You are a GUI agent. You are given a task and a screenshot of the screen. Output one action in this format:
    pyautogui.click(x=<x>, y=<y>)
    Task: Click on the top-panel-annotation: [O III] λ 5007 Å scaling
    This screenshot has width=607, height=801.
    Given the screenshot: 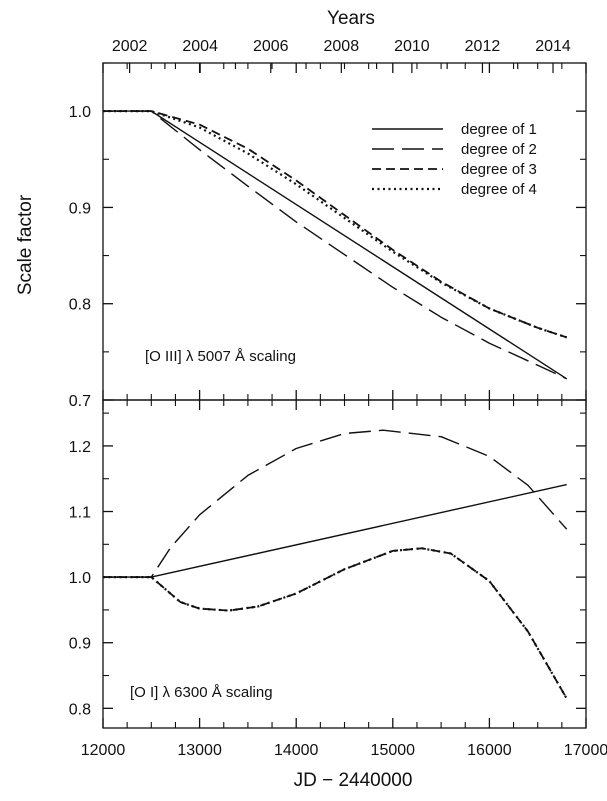 What is the action you would take?
    pyautogui.click(x=220, y=356)
    